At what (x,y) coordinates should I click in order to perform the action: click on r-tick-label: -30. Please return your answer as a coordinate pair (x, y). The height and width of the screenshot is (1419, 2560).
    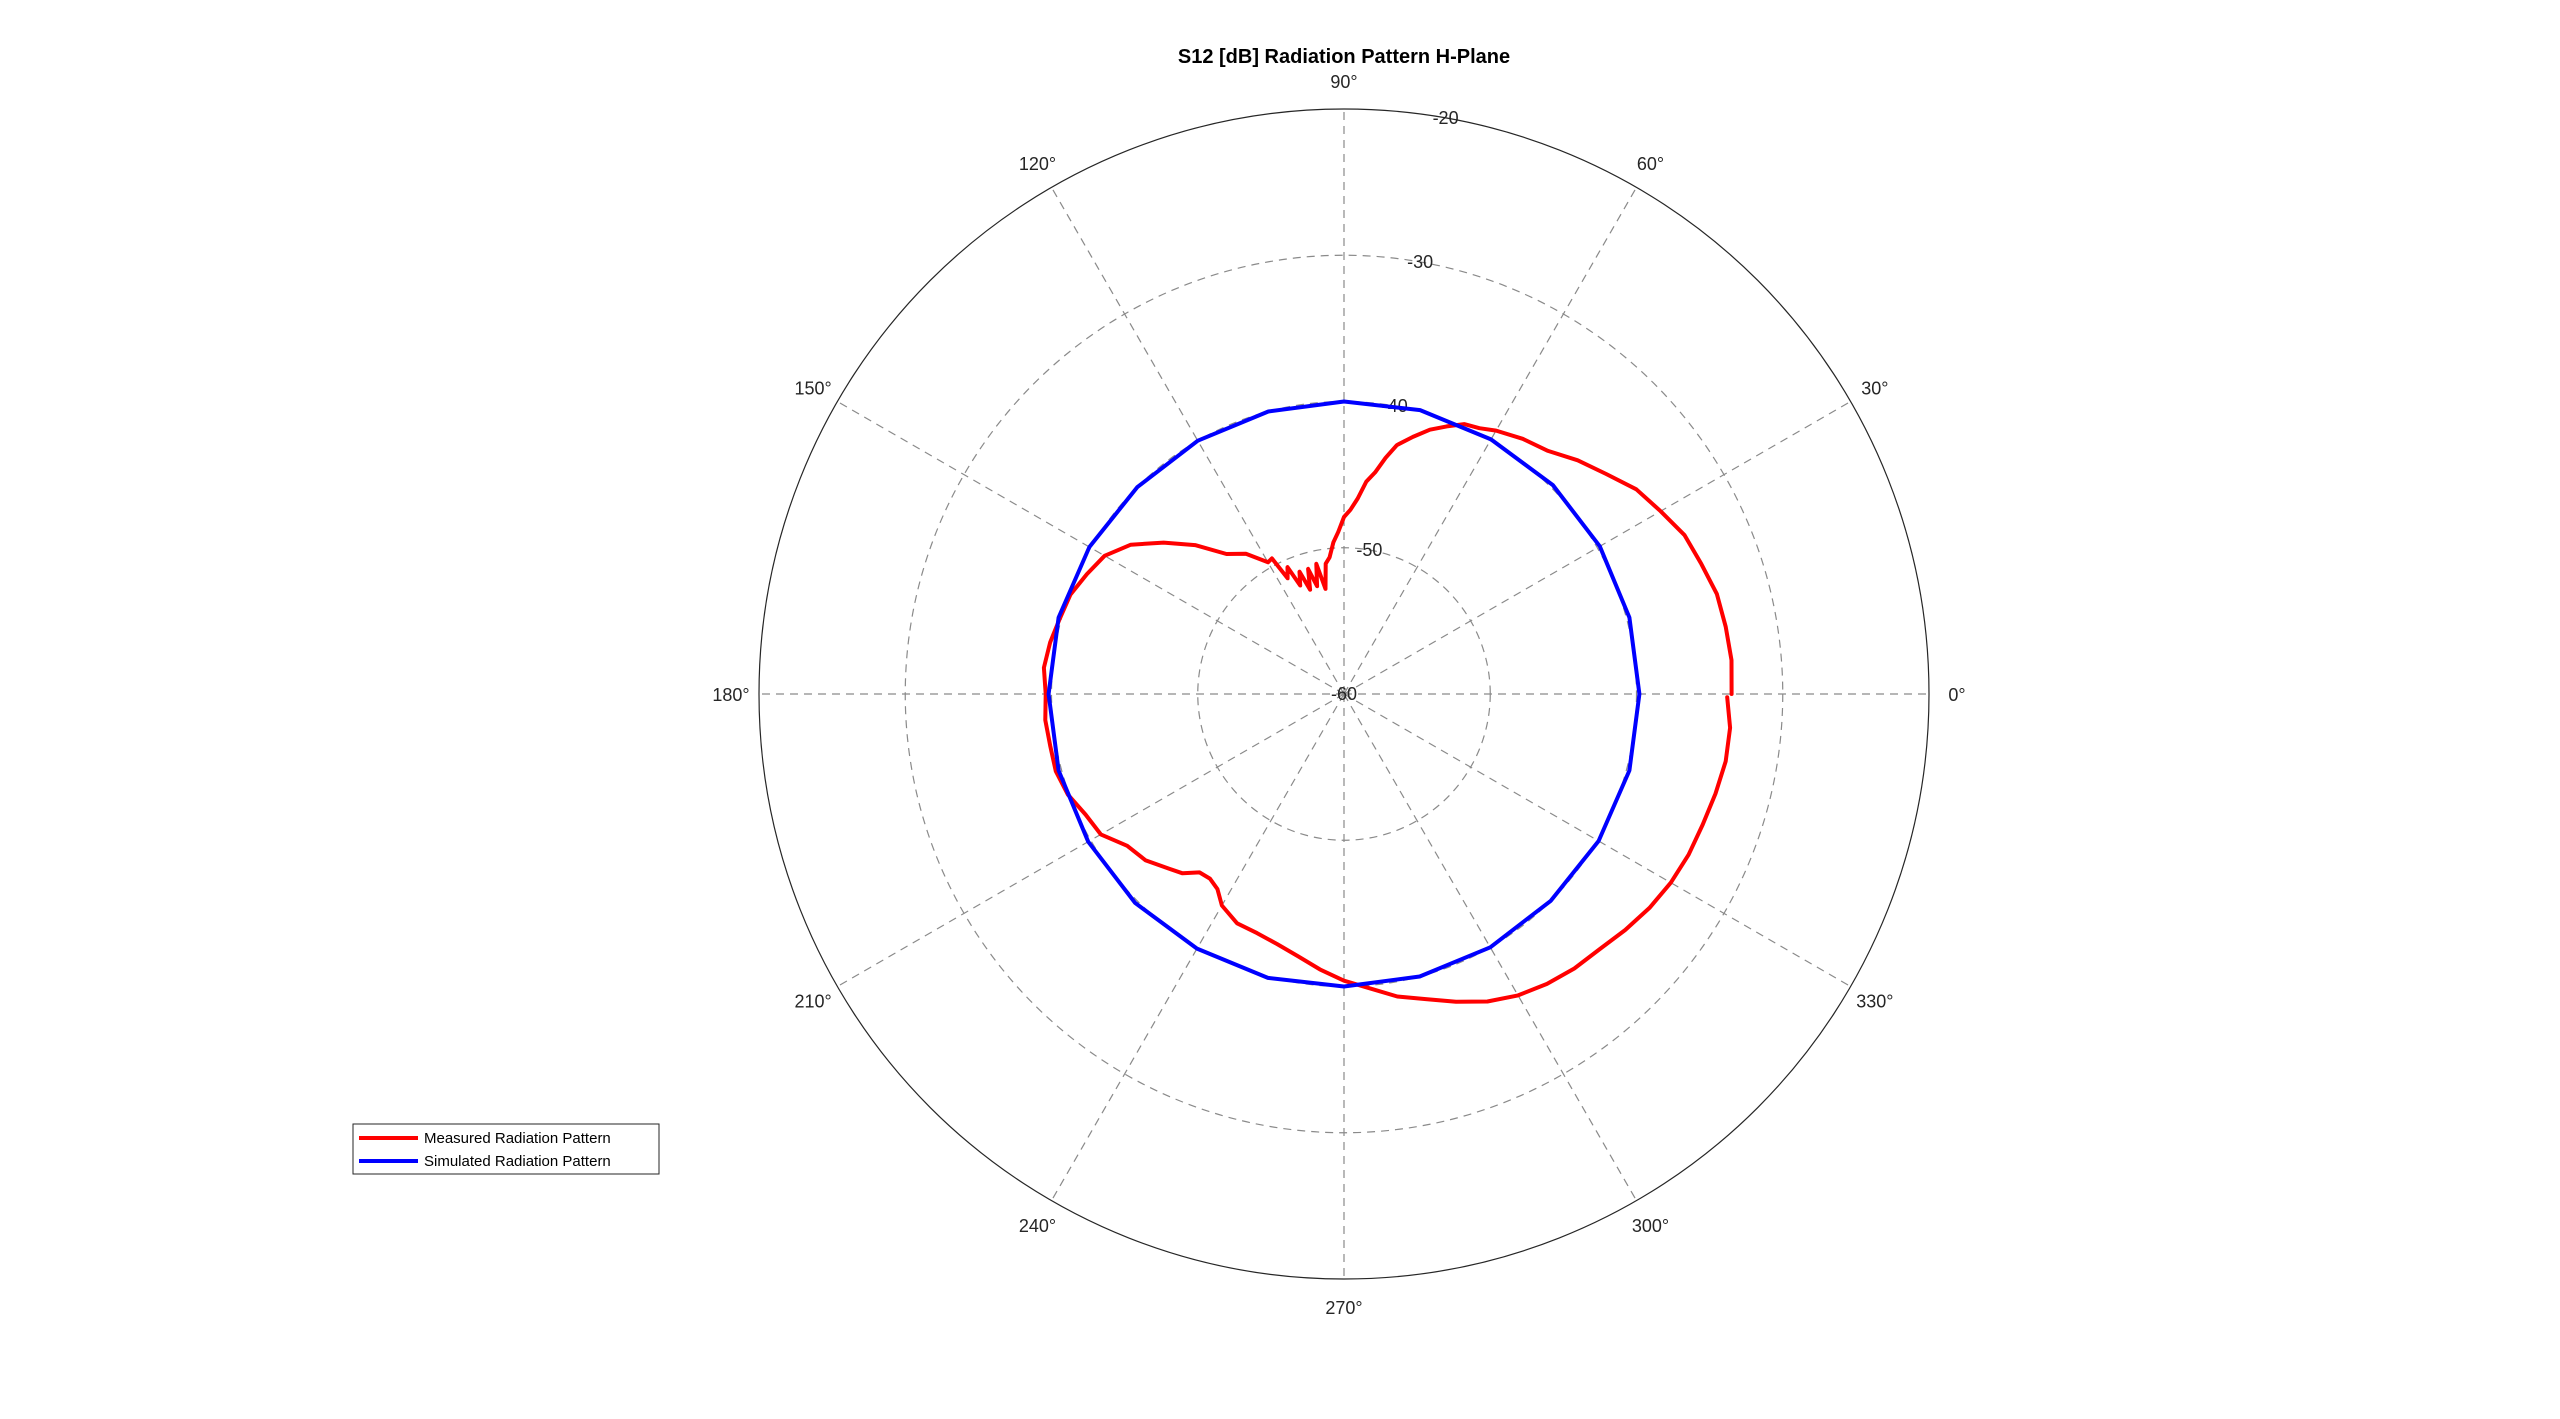
    Looking at the image, I should click on (1420, 262).